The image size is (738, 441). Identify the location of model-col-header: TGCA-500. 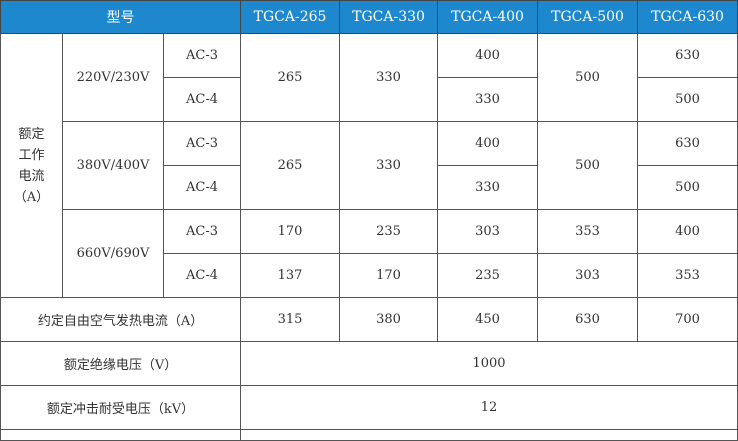
(588, 17).